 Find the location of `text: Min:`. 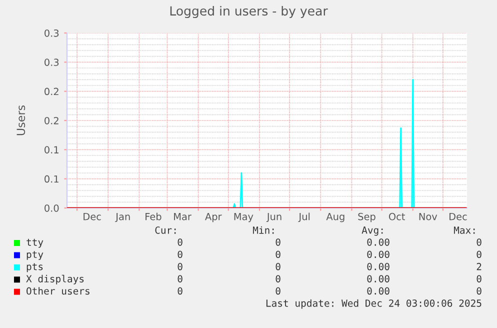

text: Min: is located at coordinates (263, 230).